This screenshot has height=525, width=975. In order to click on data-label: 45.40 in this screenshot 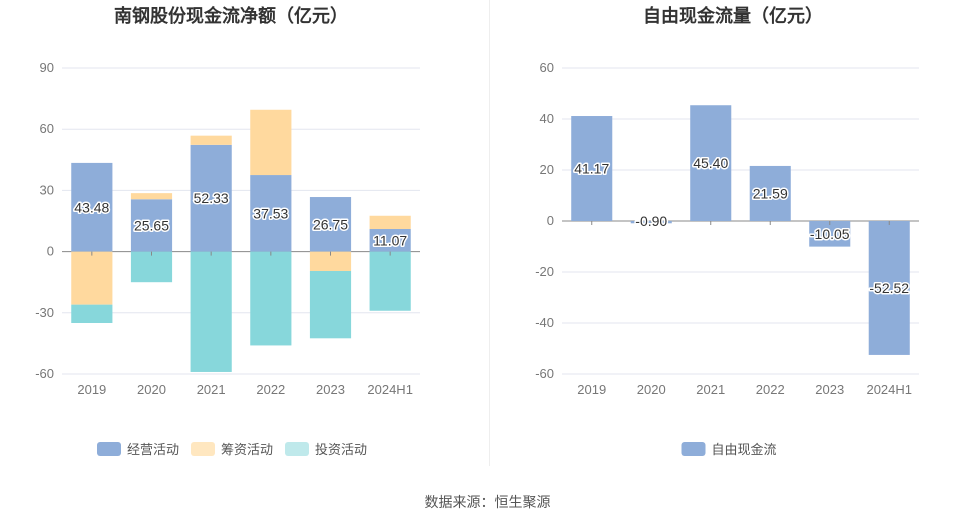, I will do `click(710, 163)`.